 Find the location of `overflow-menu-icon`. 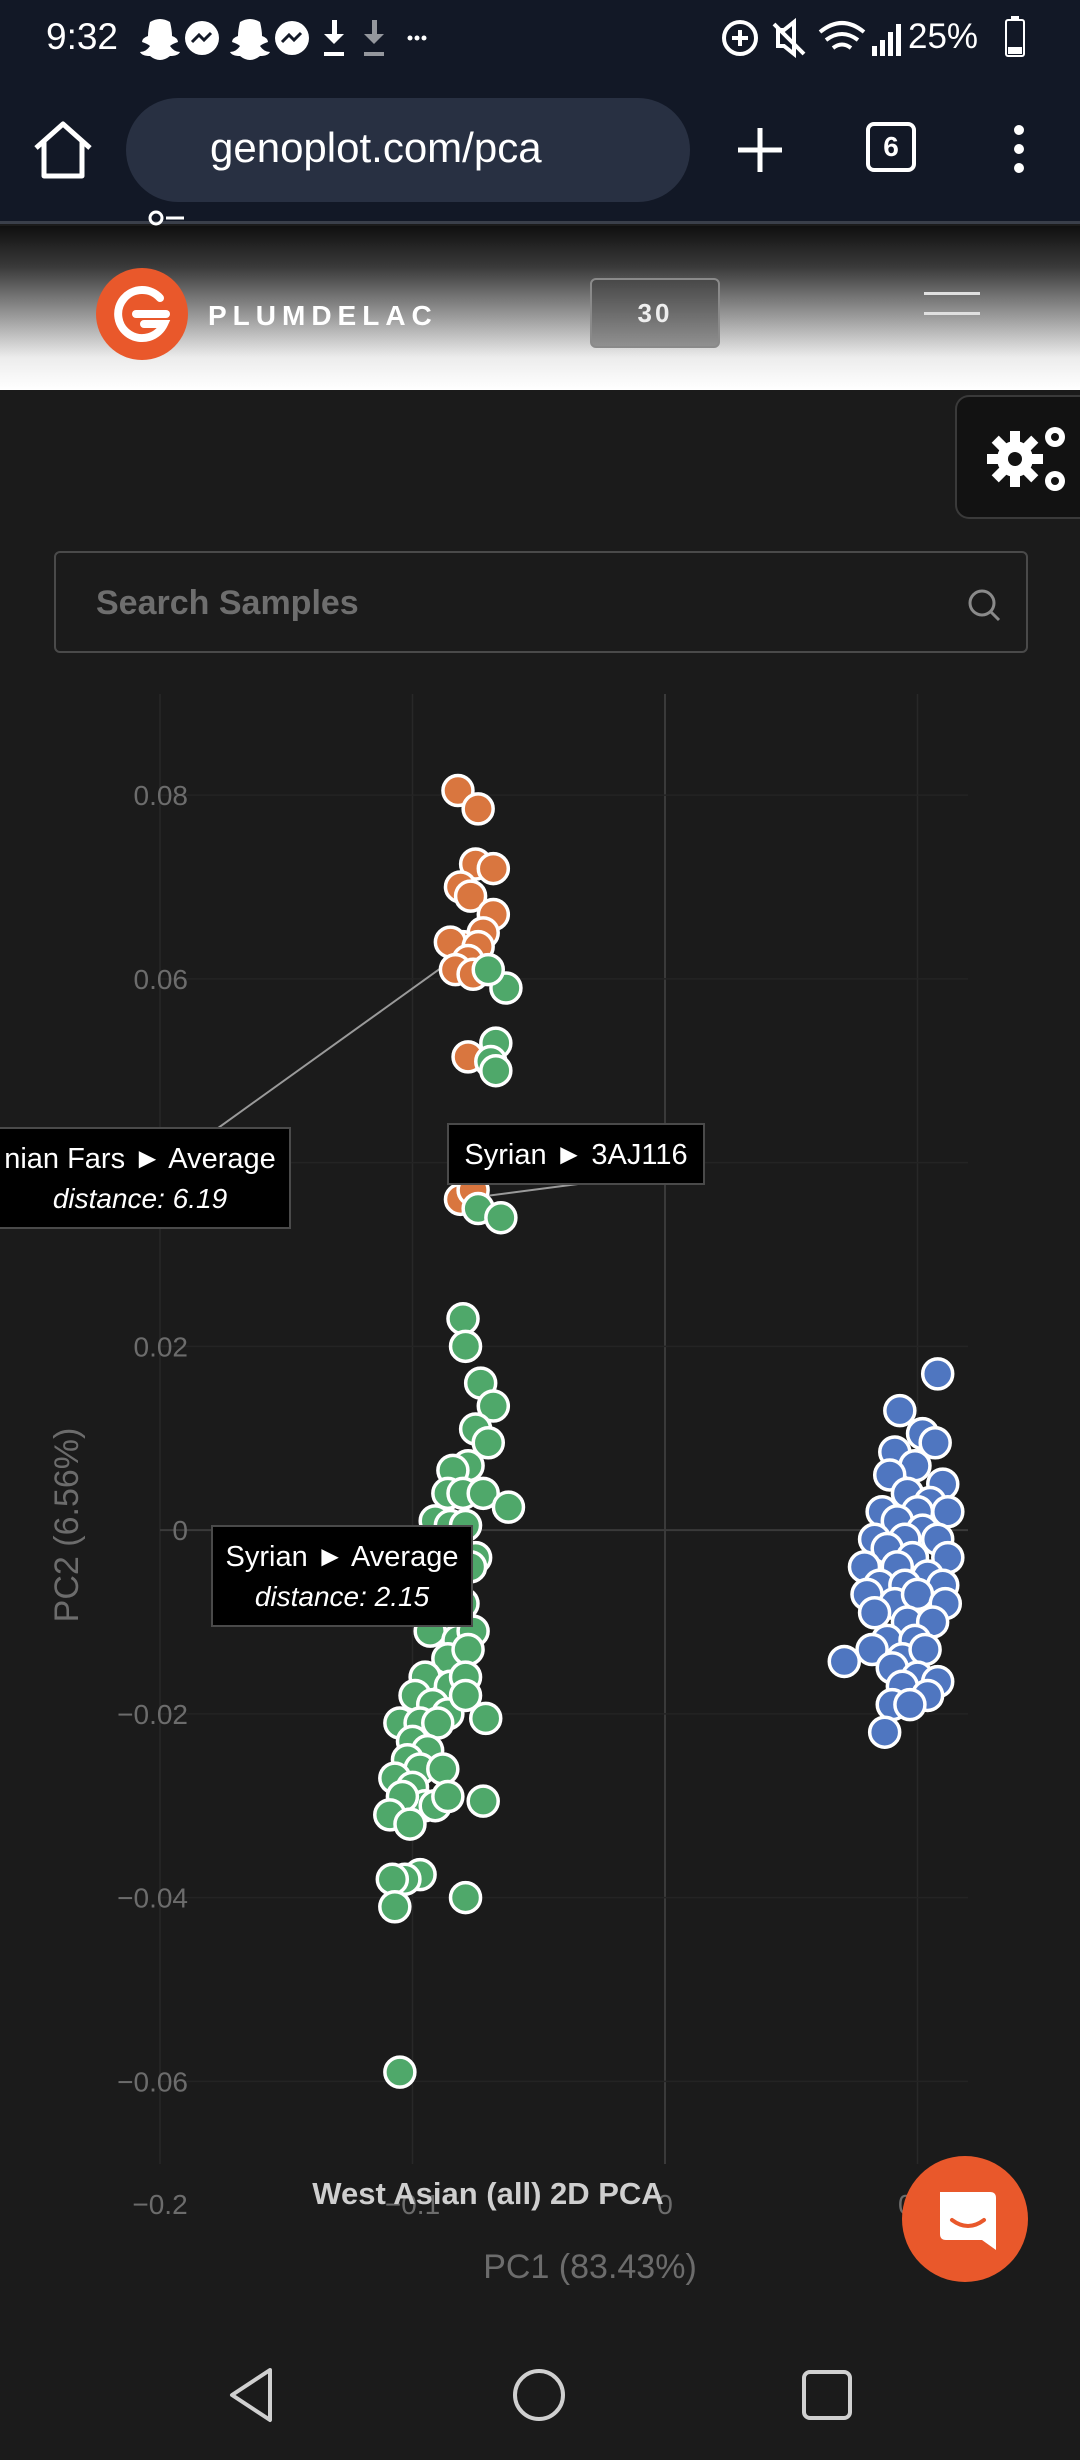

overflow-menu-icon is located at coordinates (1019, 149).